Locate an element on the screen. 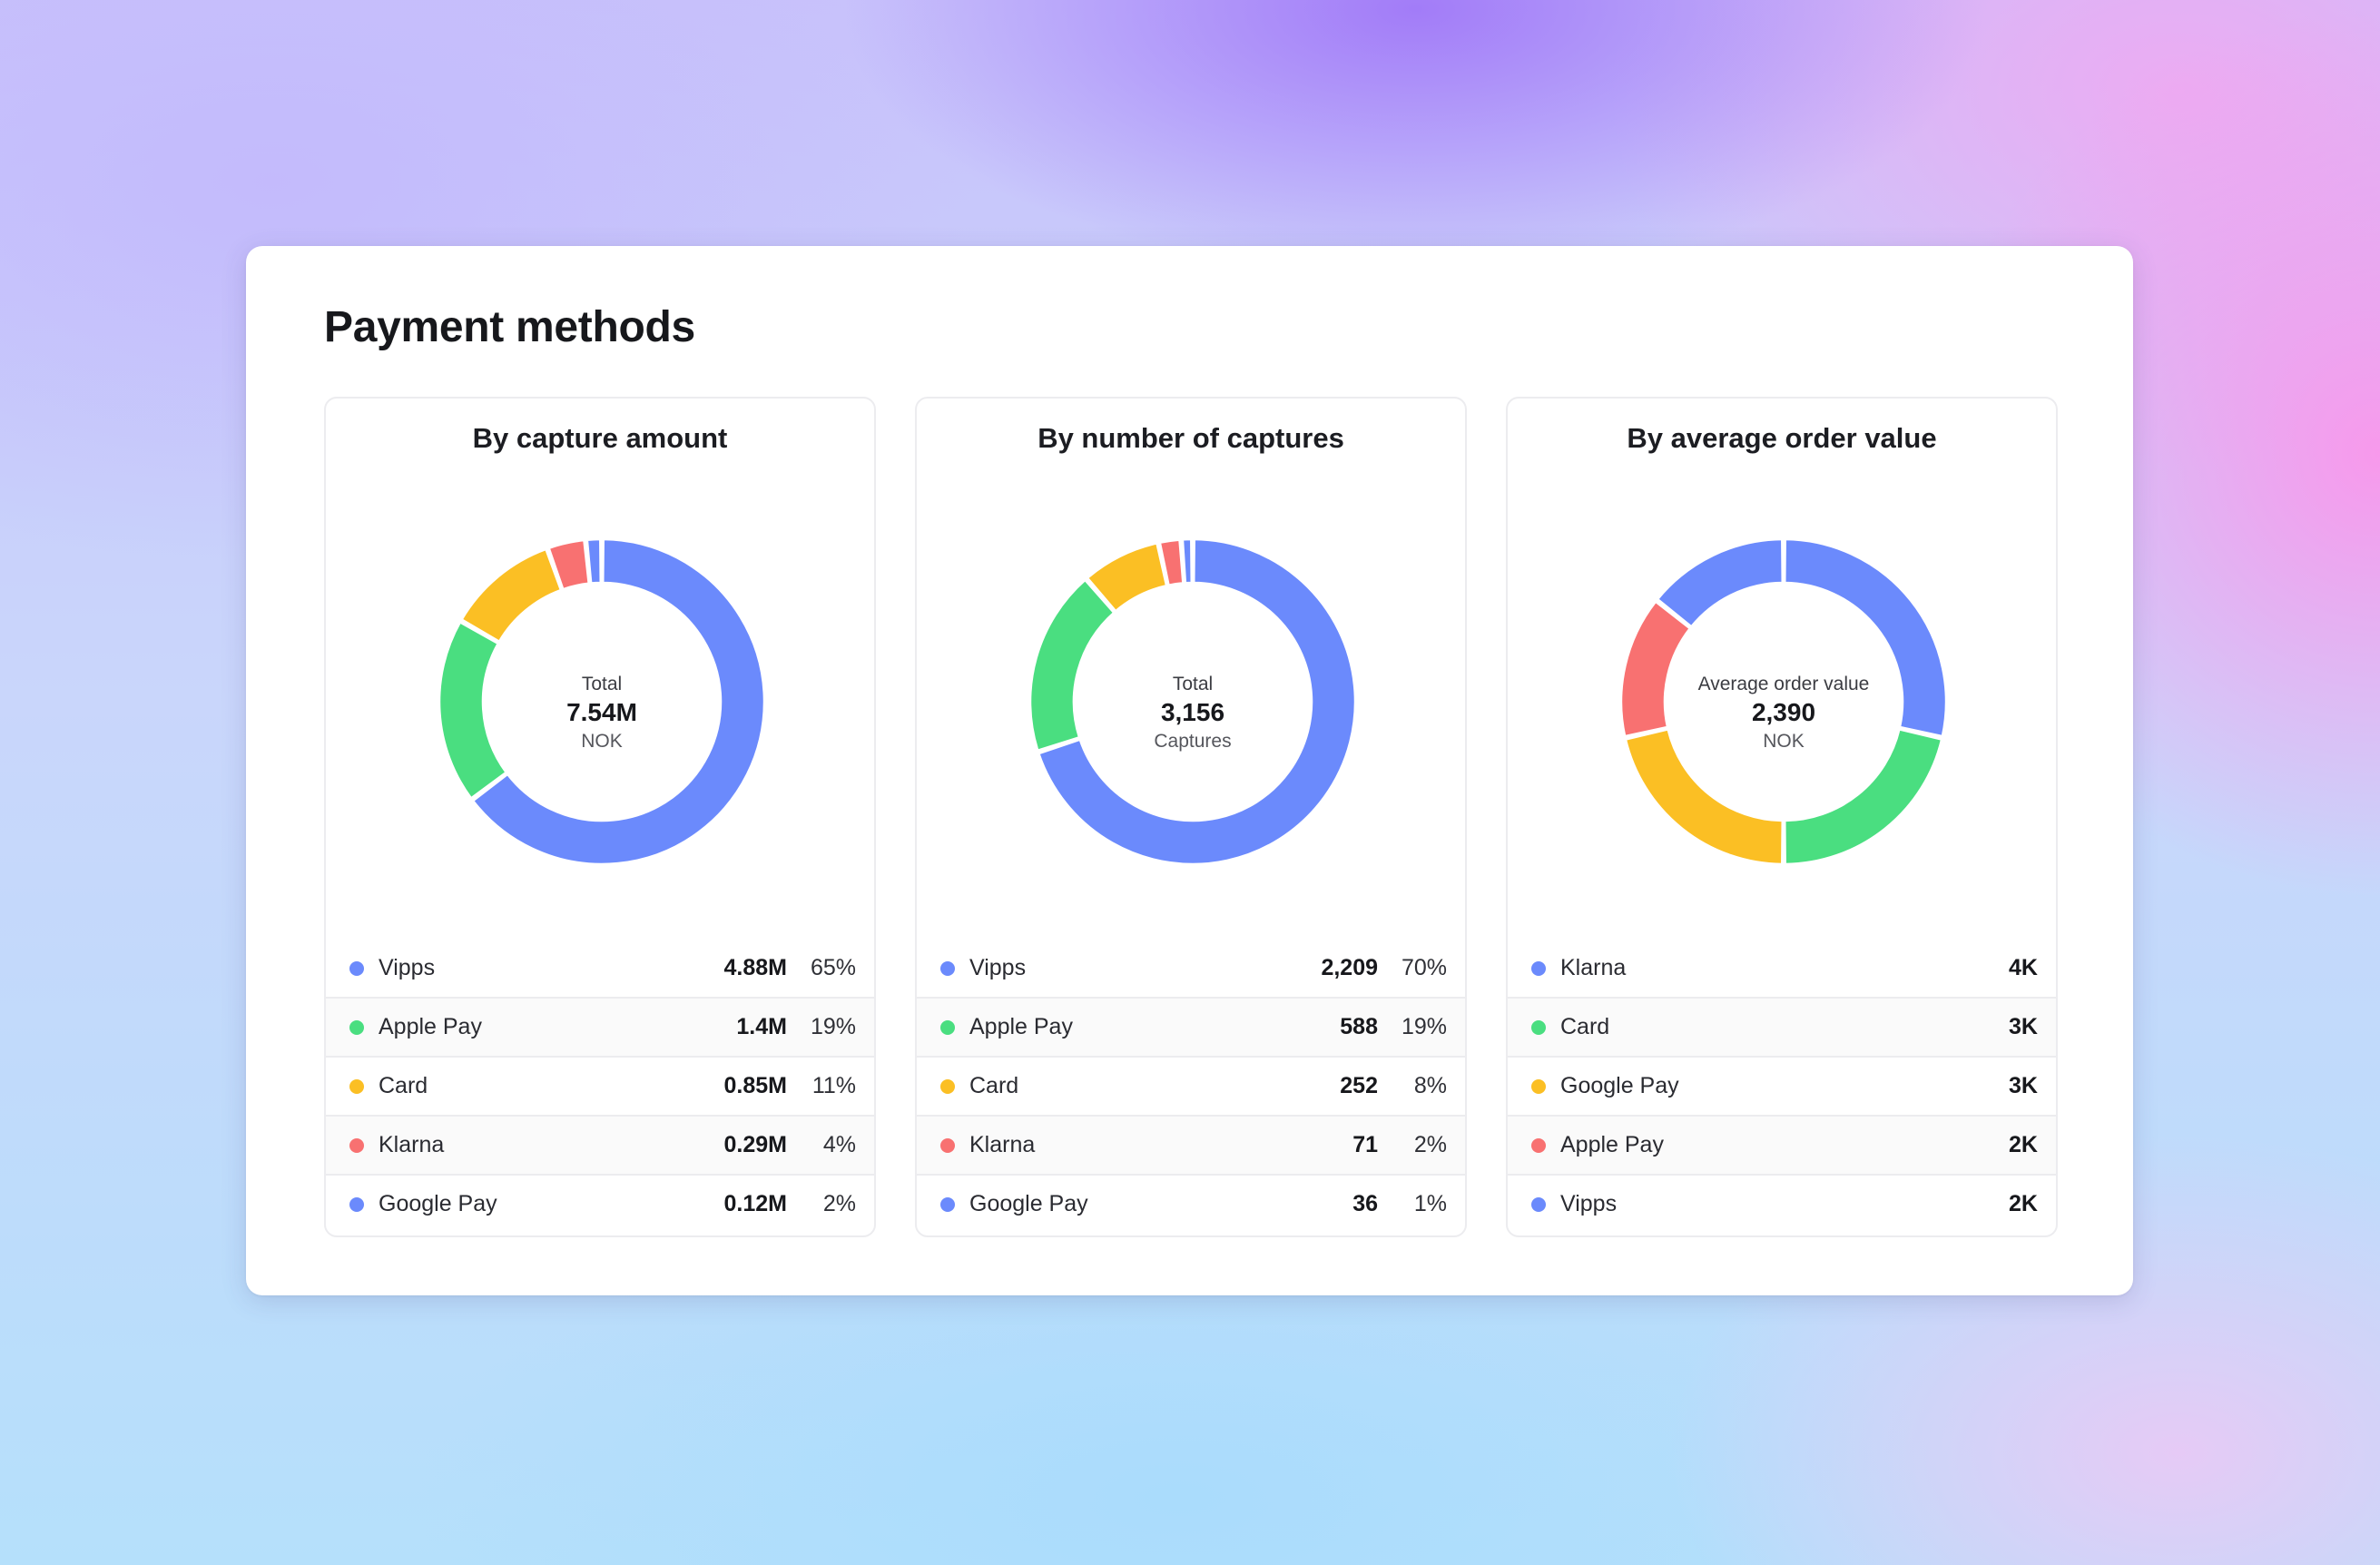  legend-value: 0.29M is located at coordinates (755, 1145).